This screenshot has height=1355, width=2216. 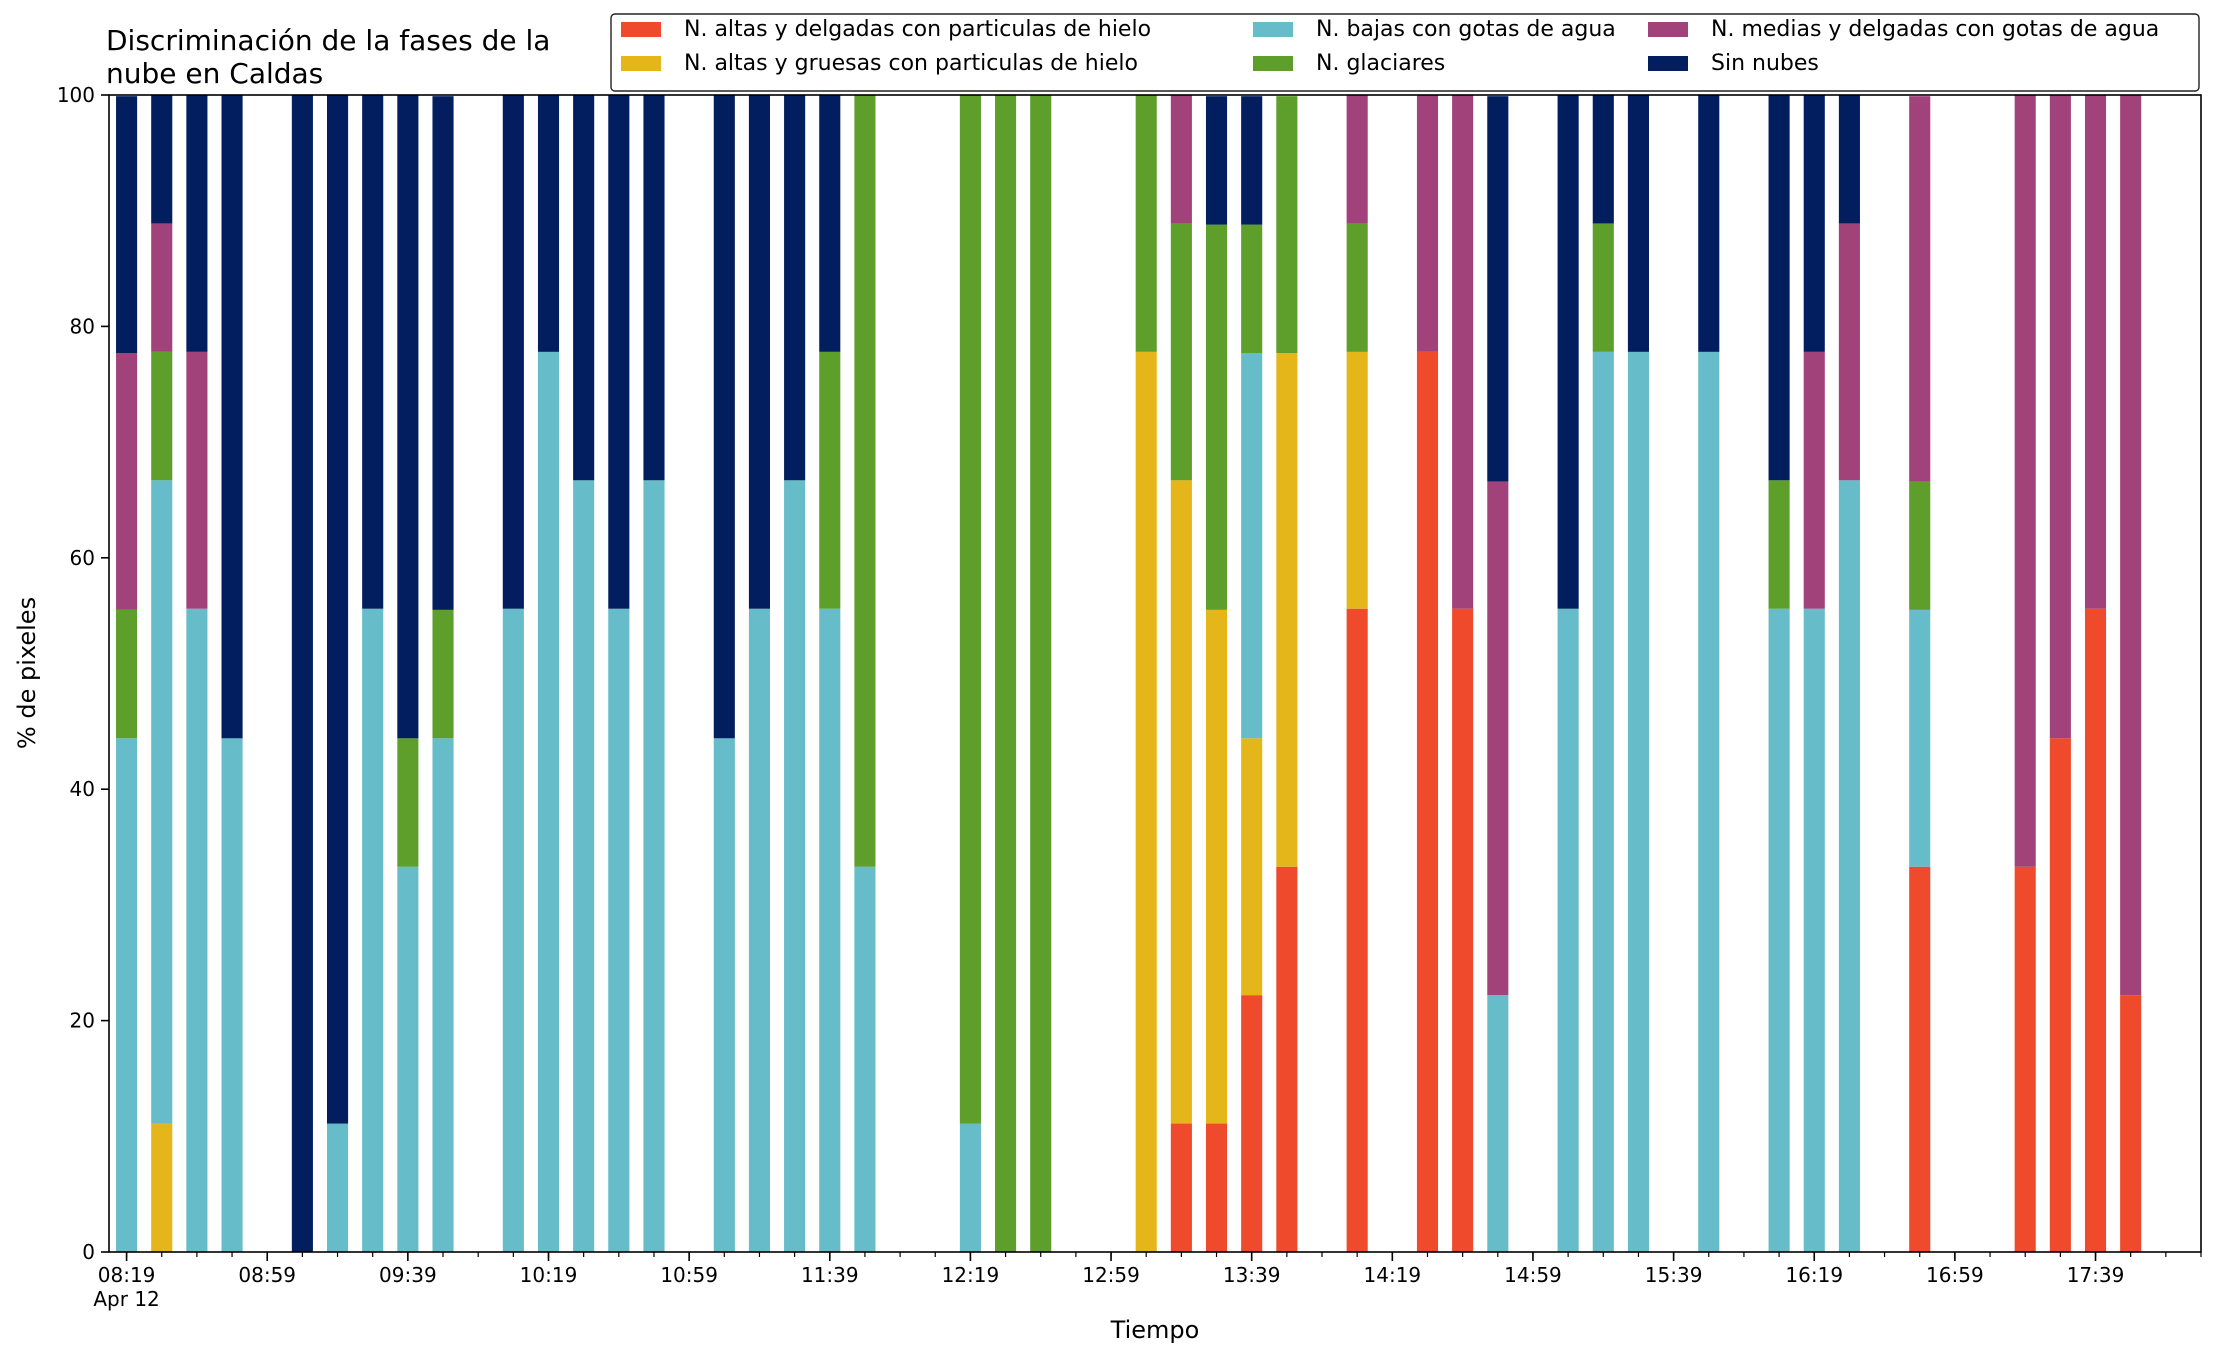 I want to click on bar-1519-n-glaciares, so click(x=1603, y=287).